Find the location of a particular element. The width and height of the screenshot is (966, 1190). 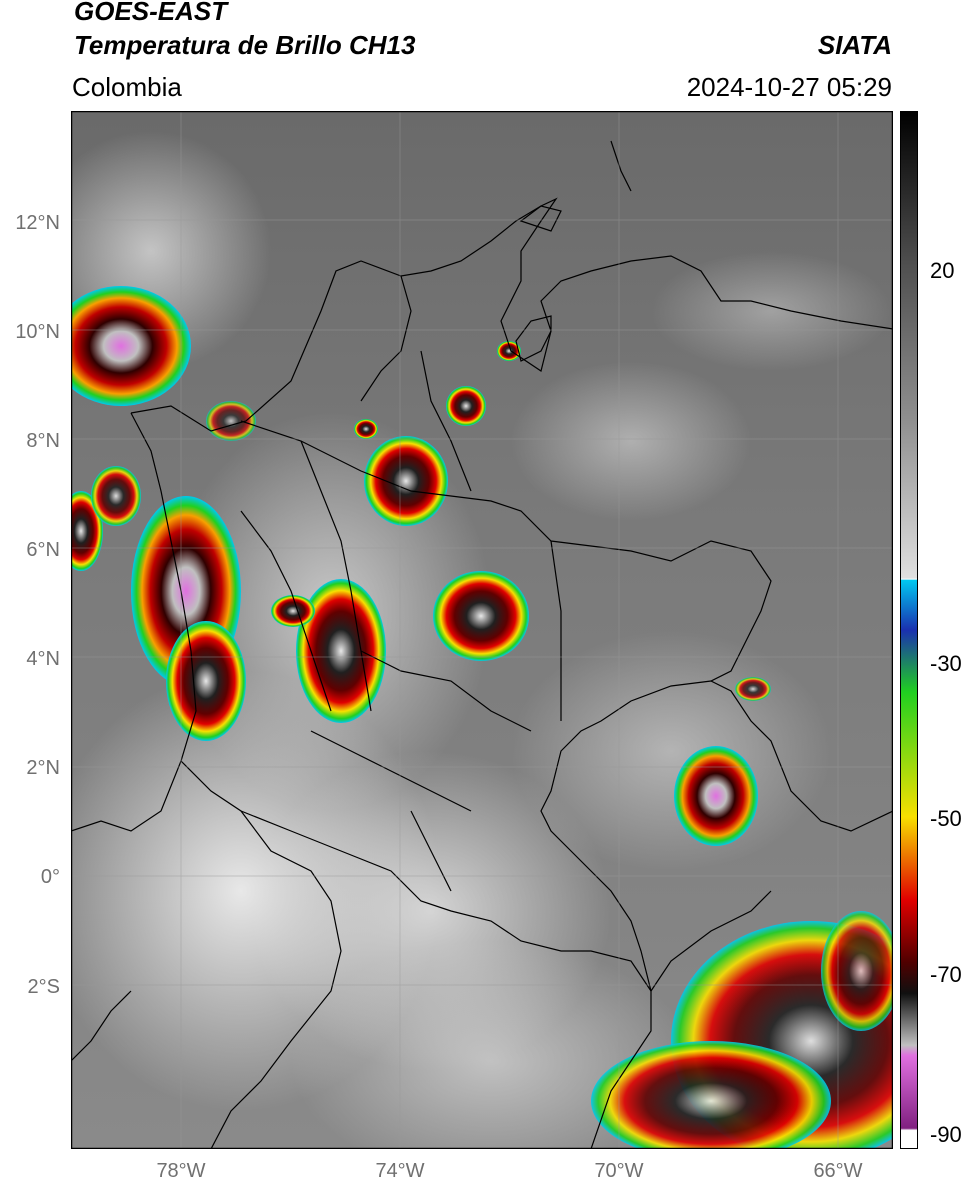

colorbar-label-minus70: -70 is located at coordinates (946, 974).